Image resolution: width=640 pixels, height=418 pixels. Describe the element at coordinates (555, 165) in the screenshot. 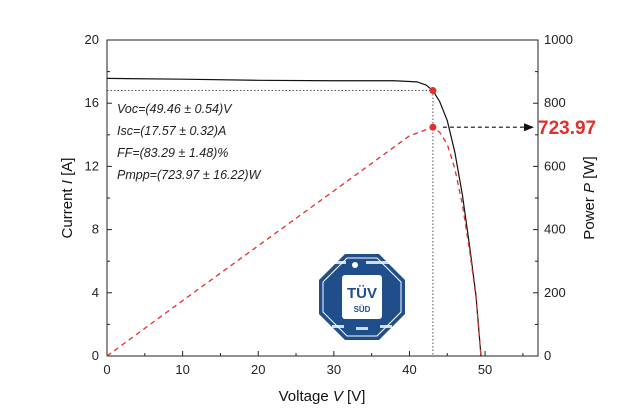

I see `y-right-tick-label: 600` at that location.